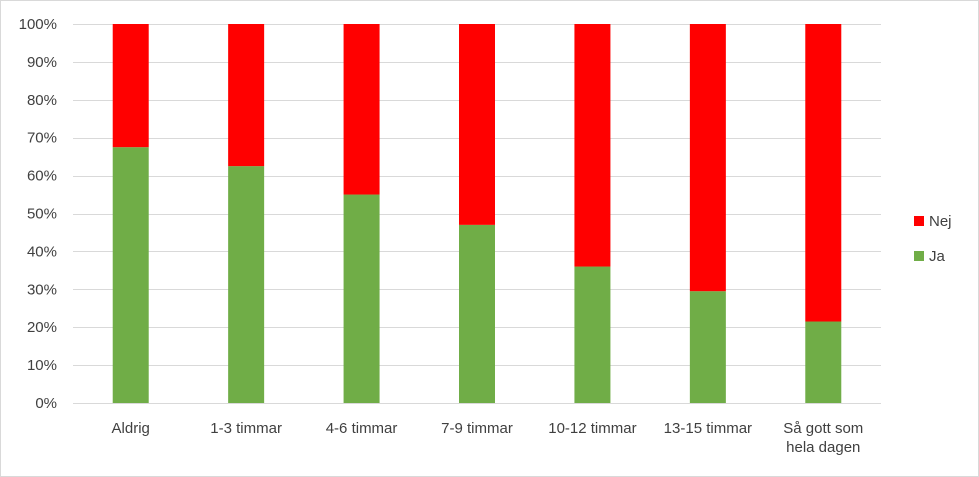  Describe the element at coordinates (42, 138) in the screenshot. I see `y-tick-label: 70%` at that location.